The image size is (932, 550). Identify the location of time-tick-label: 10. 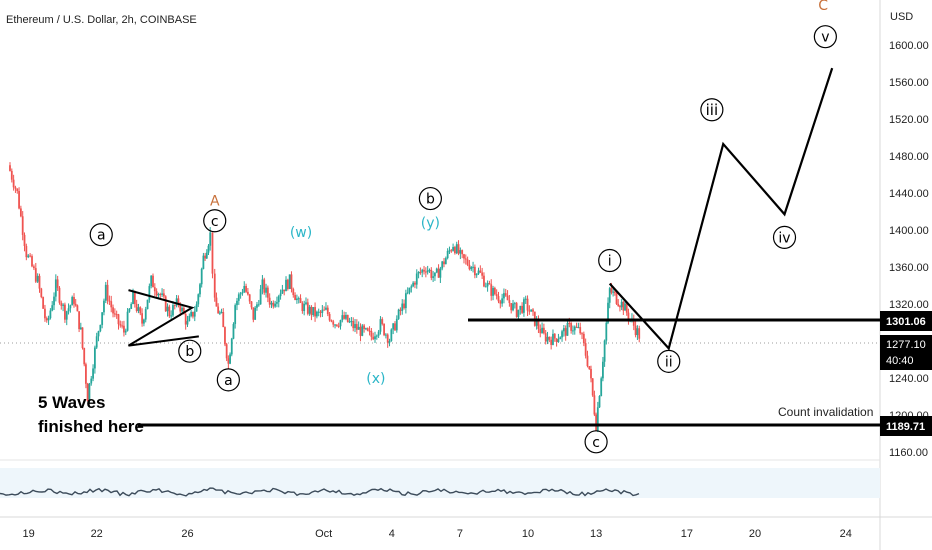
(528, 534).